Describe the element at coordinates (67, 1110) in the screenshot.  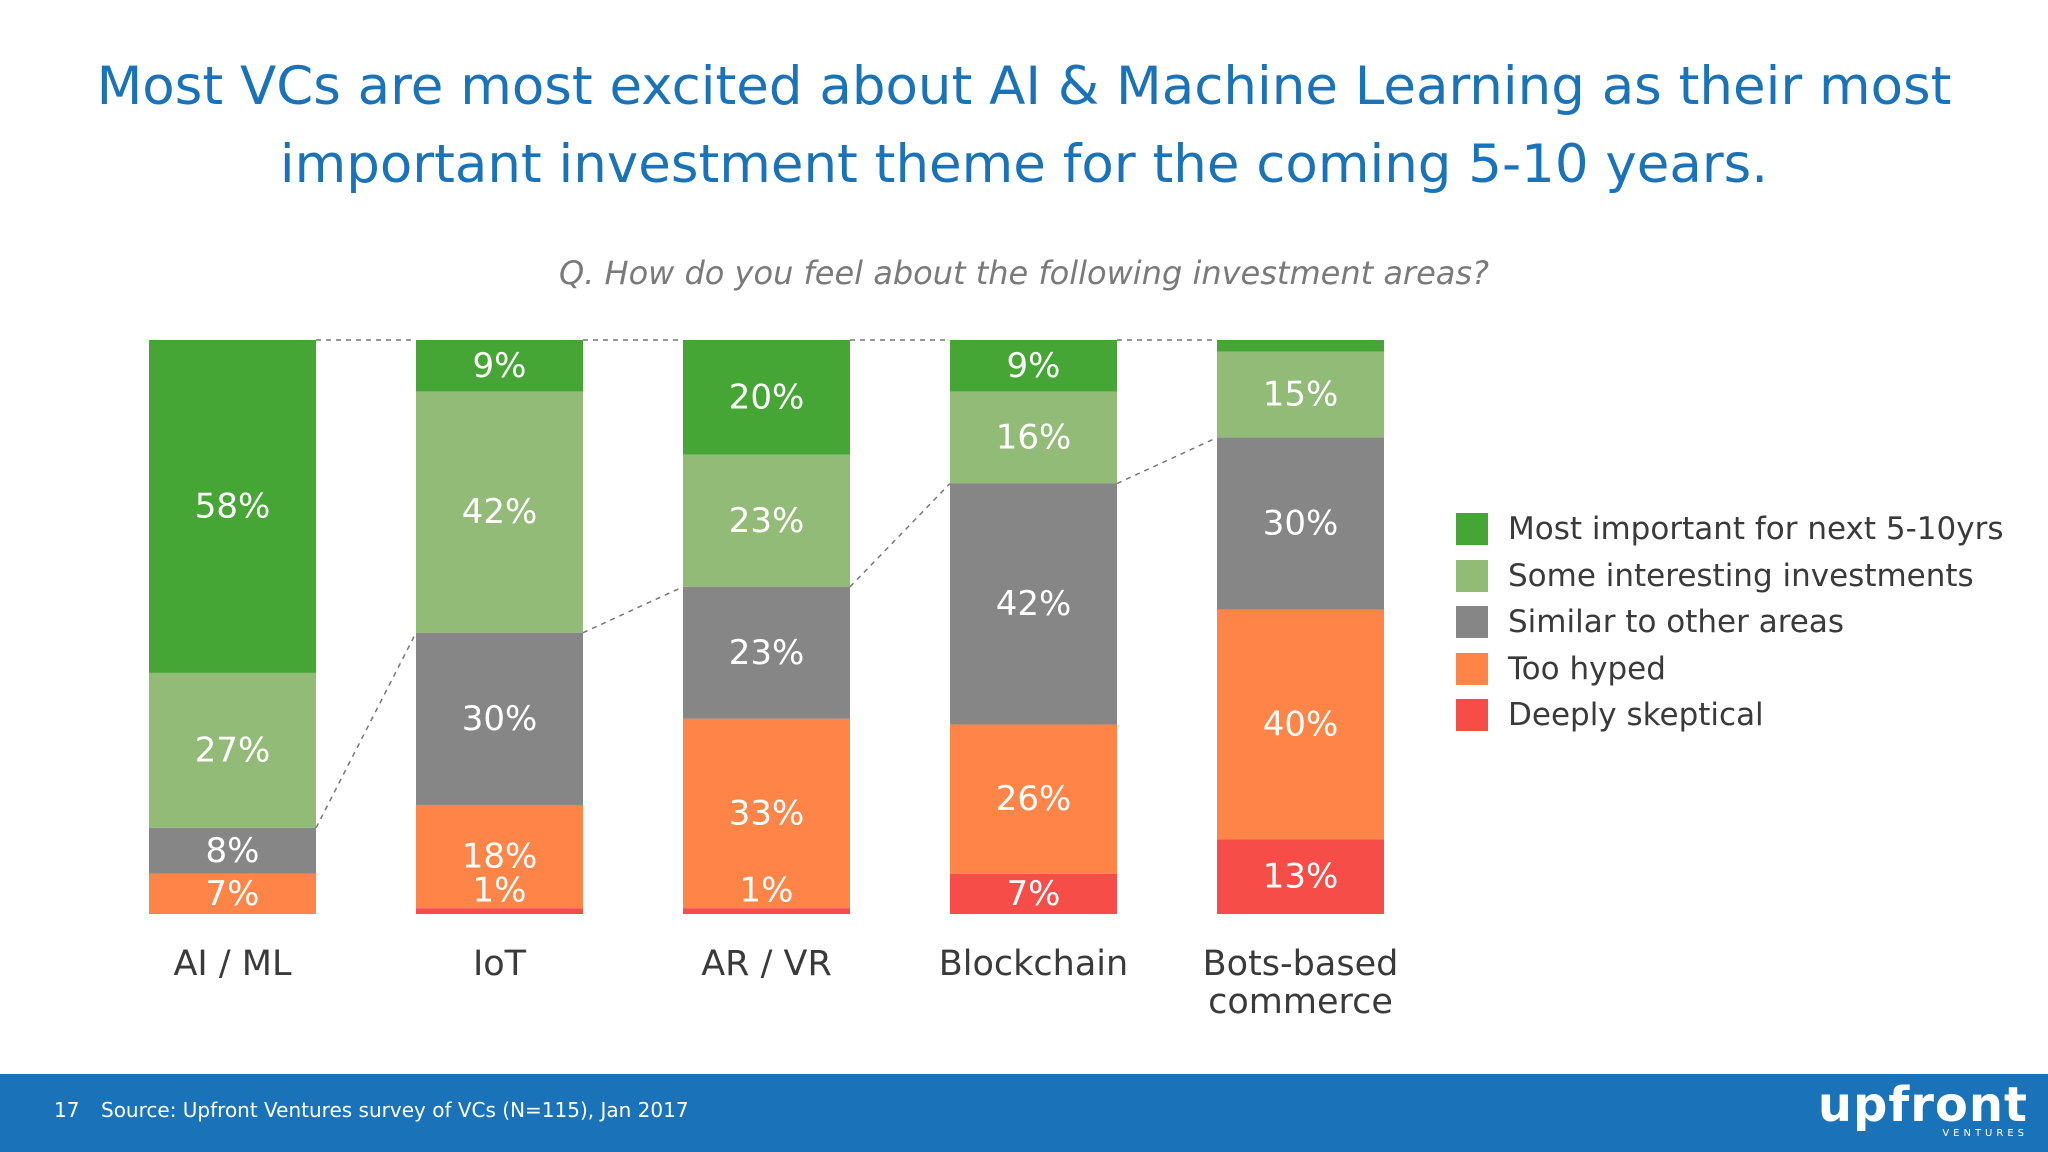
I see `page-number: 17` at that location.